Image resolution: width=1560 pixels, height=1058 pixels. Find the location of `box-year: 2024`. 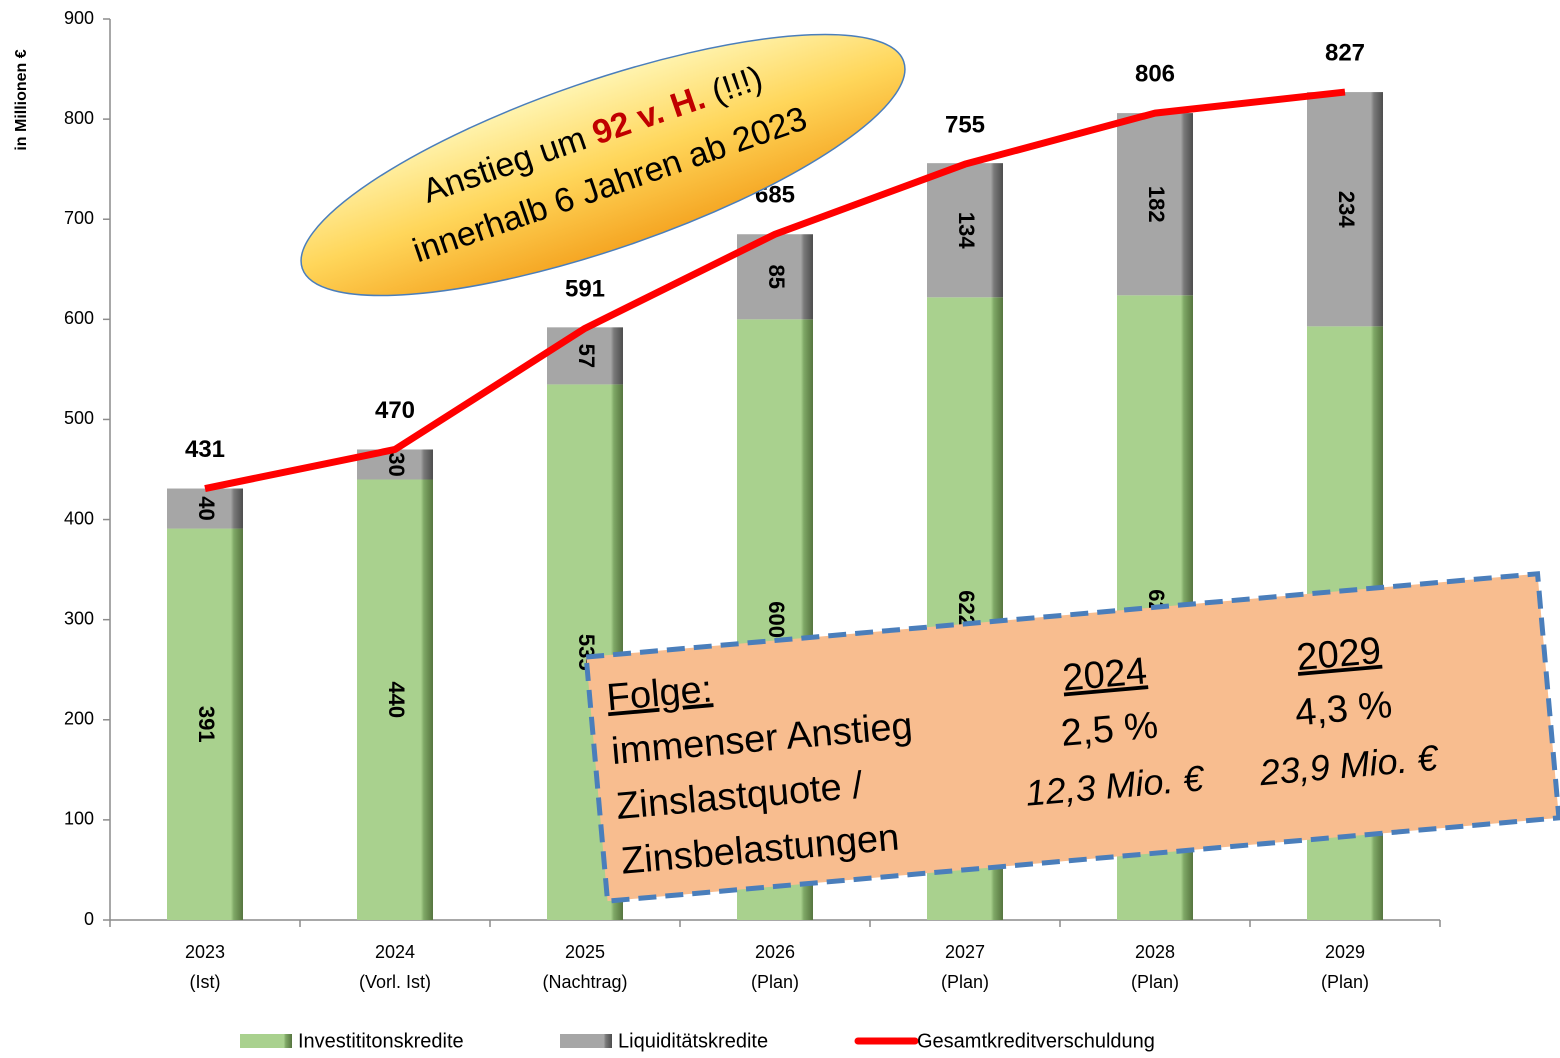

box-year: 2024 is located at coordinates (1105, 674).